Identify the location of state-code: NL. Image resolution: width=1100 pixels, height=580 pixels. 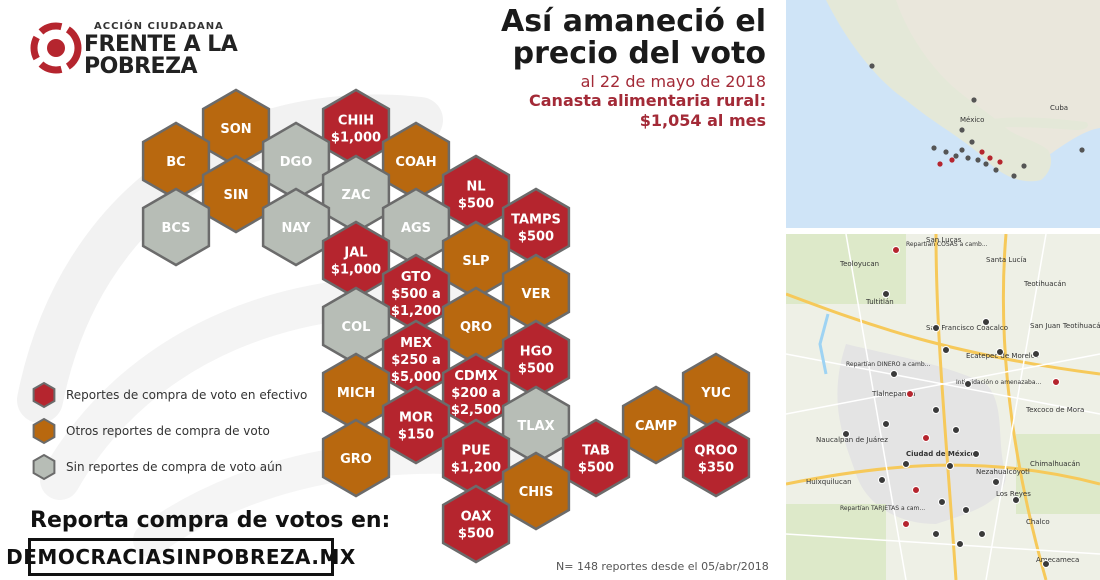
(475, 187).